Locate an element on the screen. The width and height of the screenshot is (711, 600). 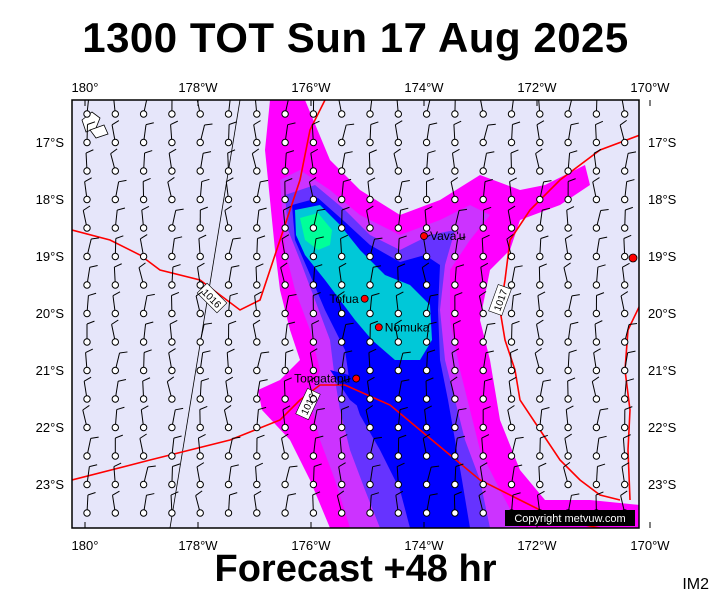
lon-label-bottom: 172°W is located at coordinates (537, 545).